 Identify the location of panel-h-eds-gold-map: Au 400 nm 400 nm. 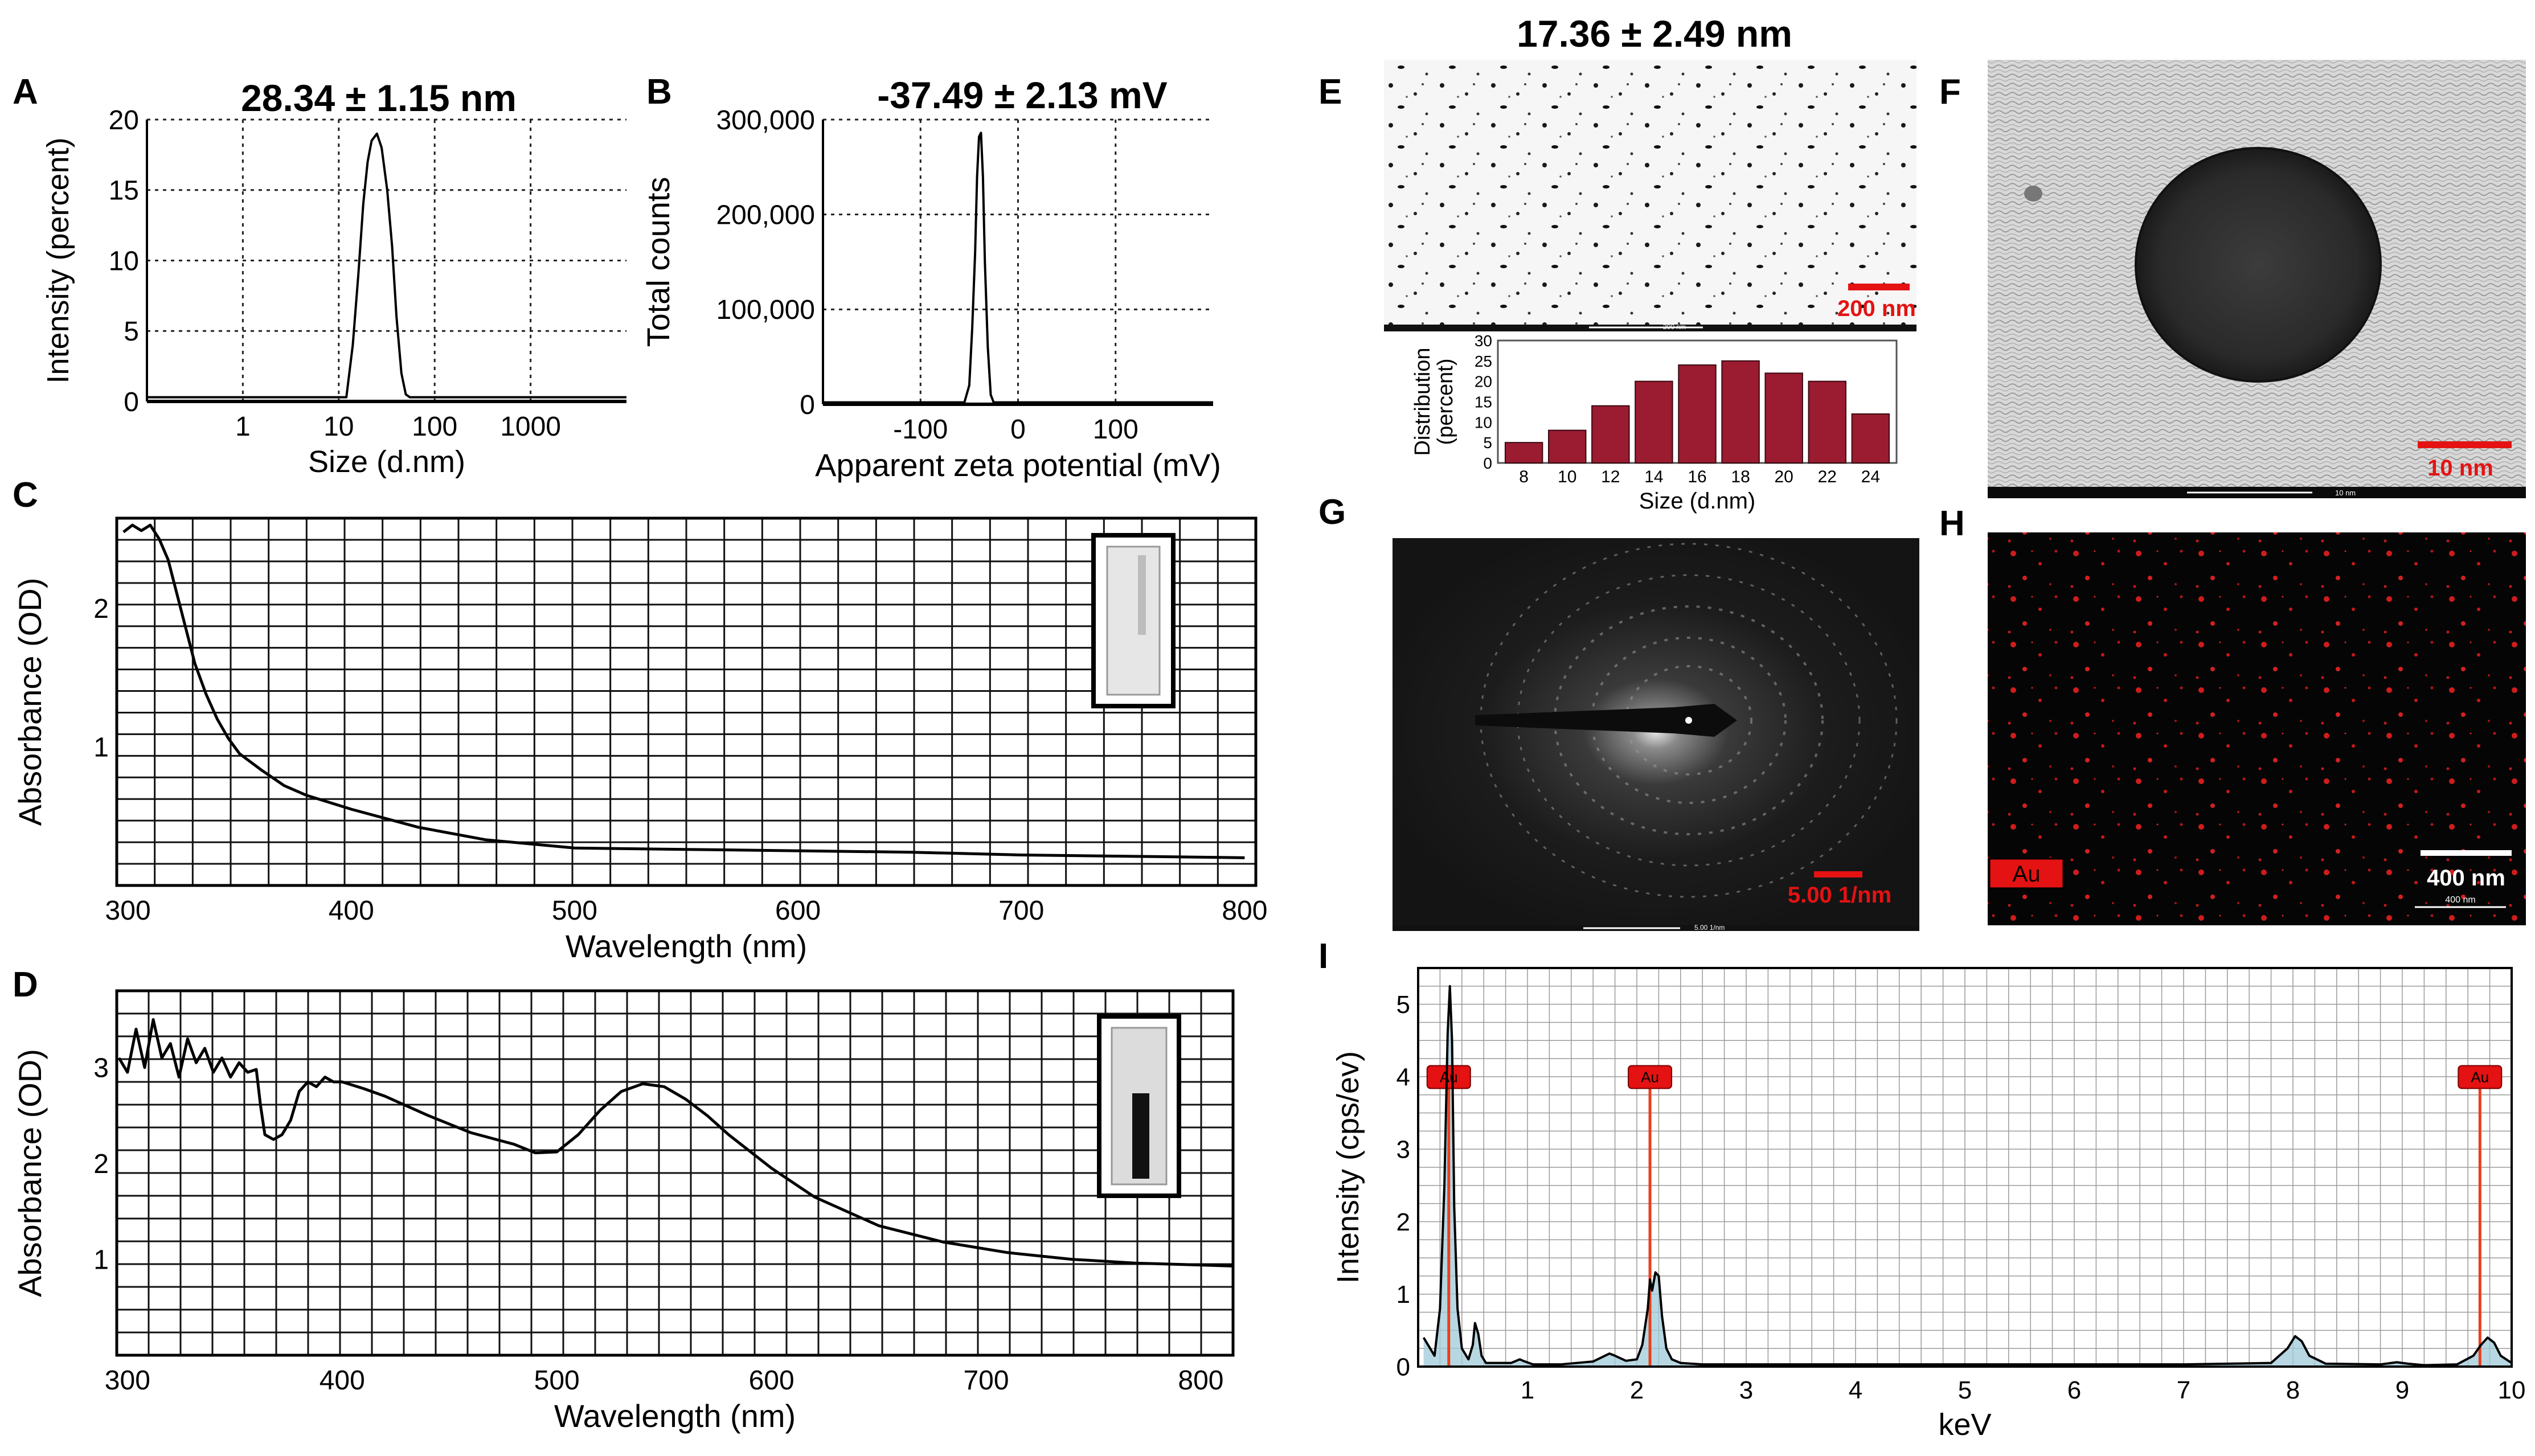
(2257, 728).